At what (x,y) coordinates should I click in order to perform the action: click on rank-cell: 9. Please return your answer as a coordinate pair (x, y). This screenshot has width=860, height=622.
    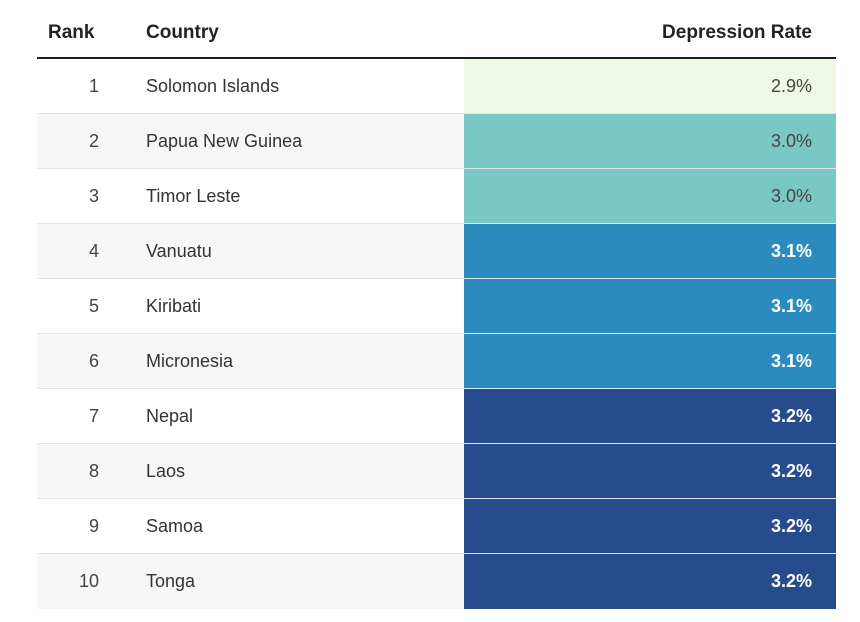
    Looking at the image, I should click on (93, 525).